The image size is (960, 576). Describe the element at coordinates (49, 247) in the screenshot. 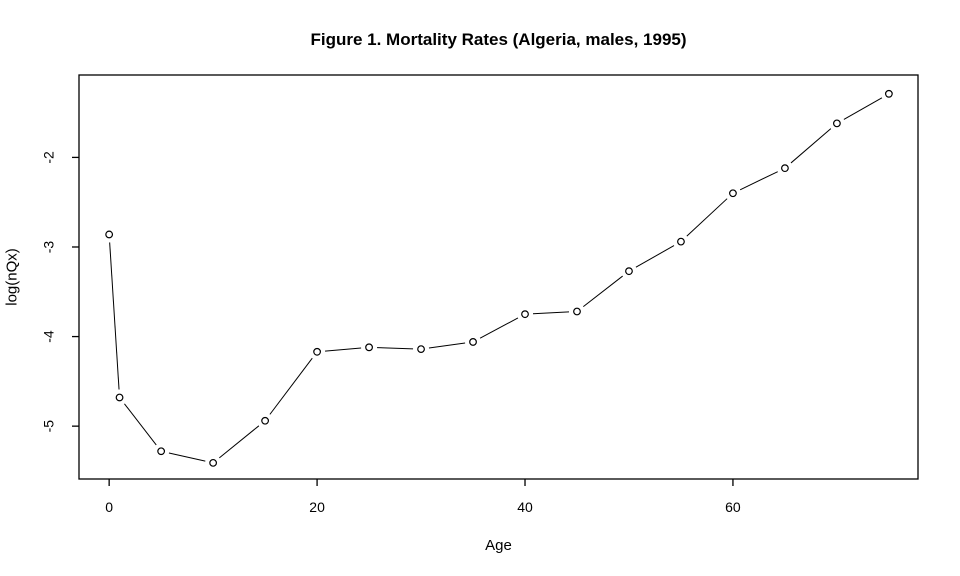

I see `y-tick-label: -3` at that location.